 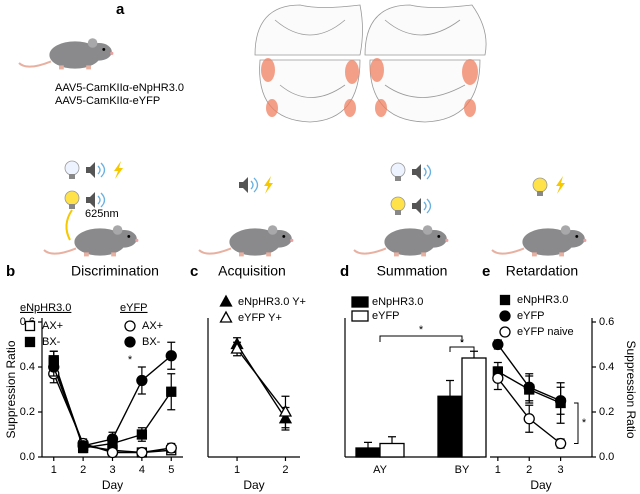 I want to click on panel-title: Summation, so click(x=412, y=271).